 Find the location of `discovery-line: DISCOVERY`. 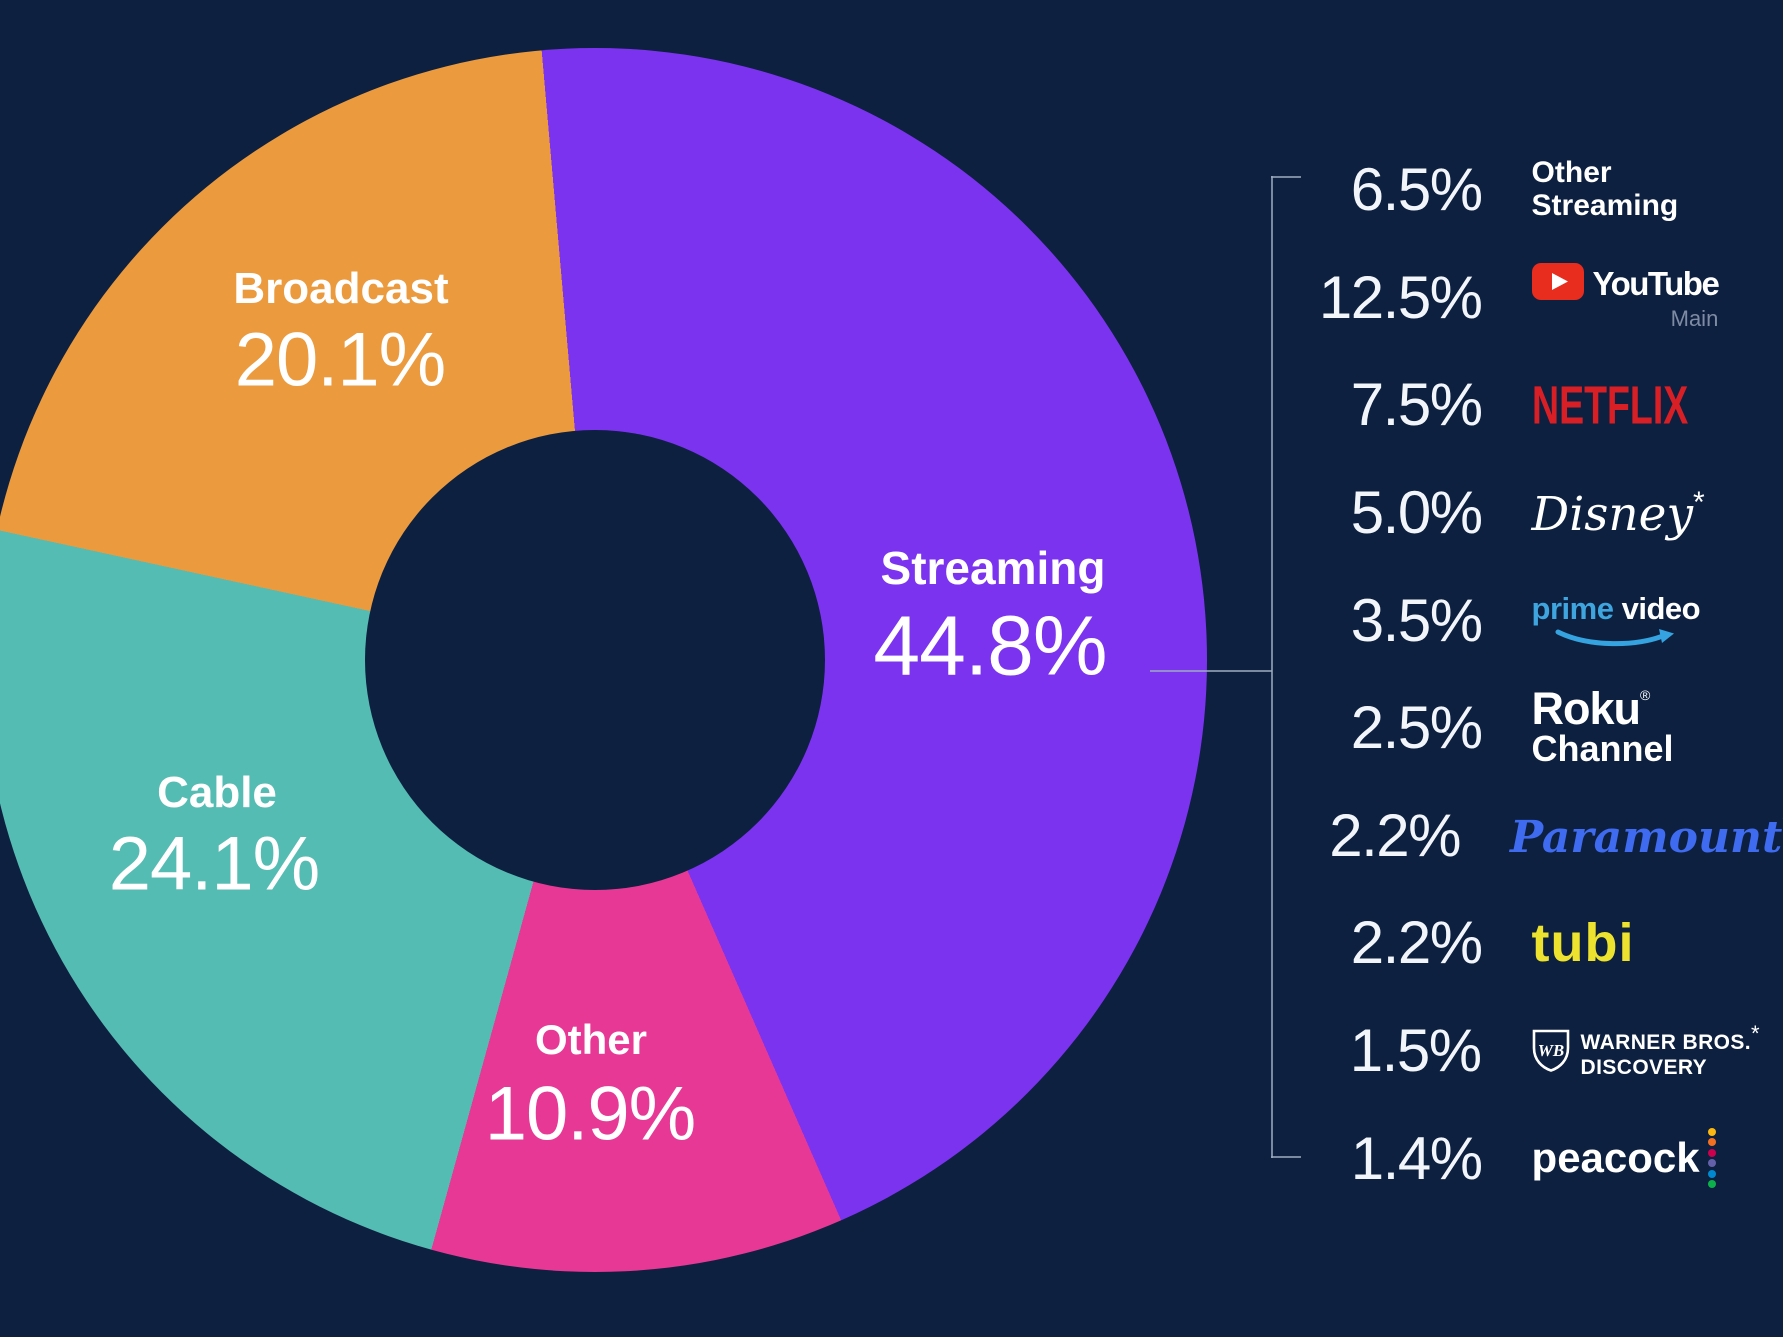

discovery-line: DISCOVERY is located at coordinates (1644, 1068).